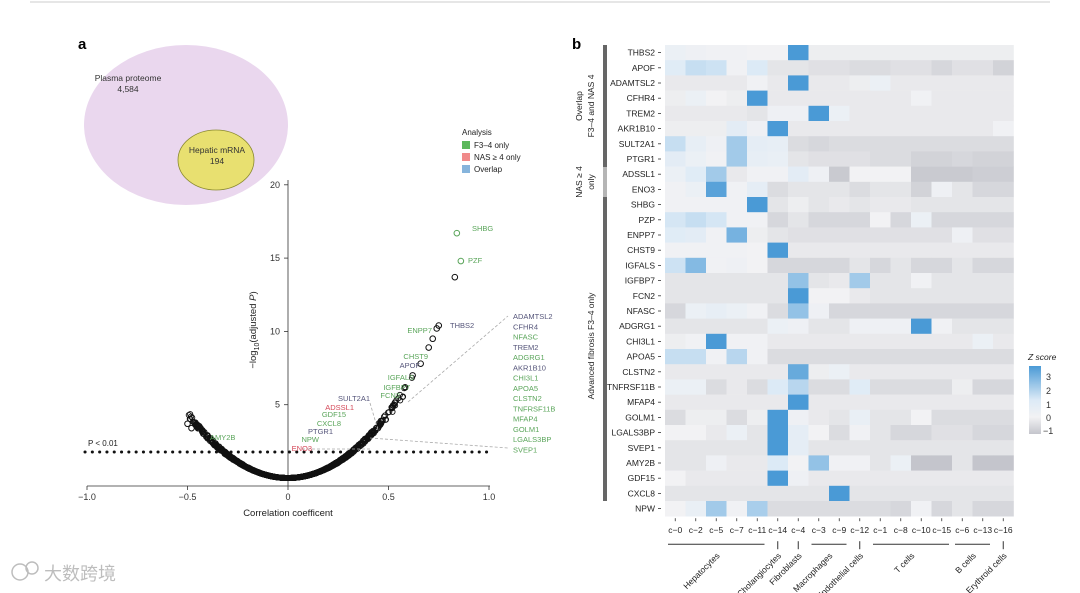 The width and height of the screenshot is (1080, 593). I want to click on panel-a-letter: a, so click(82, 44).